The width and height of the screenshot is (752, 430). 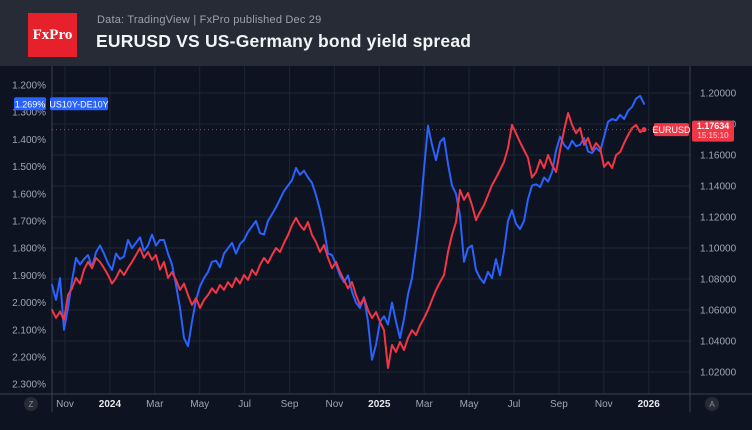 I want to click on left-axis-tick-label: 1.500%, so click(x=29, y=167).